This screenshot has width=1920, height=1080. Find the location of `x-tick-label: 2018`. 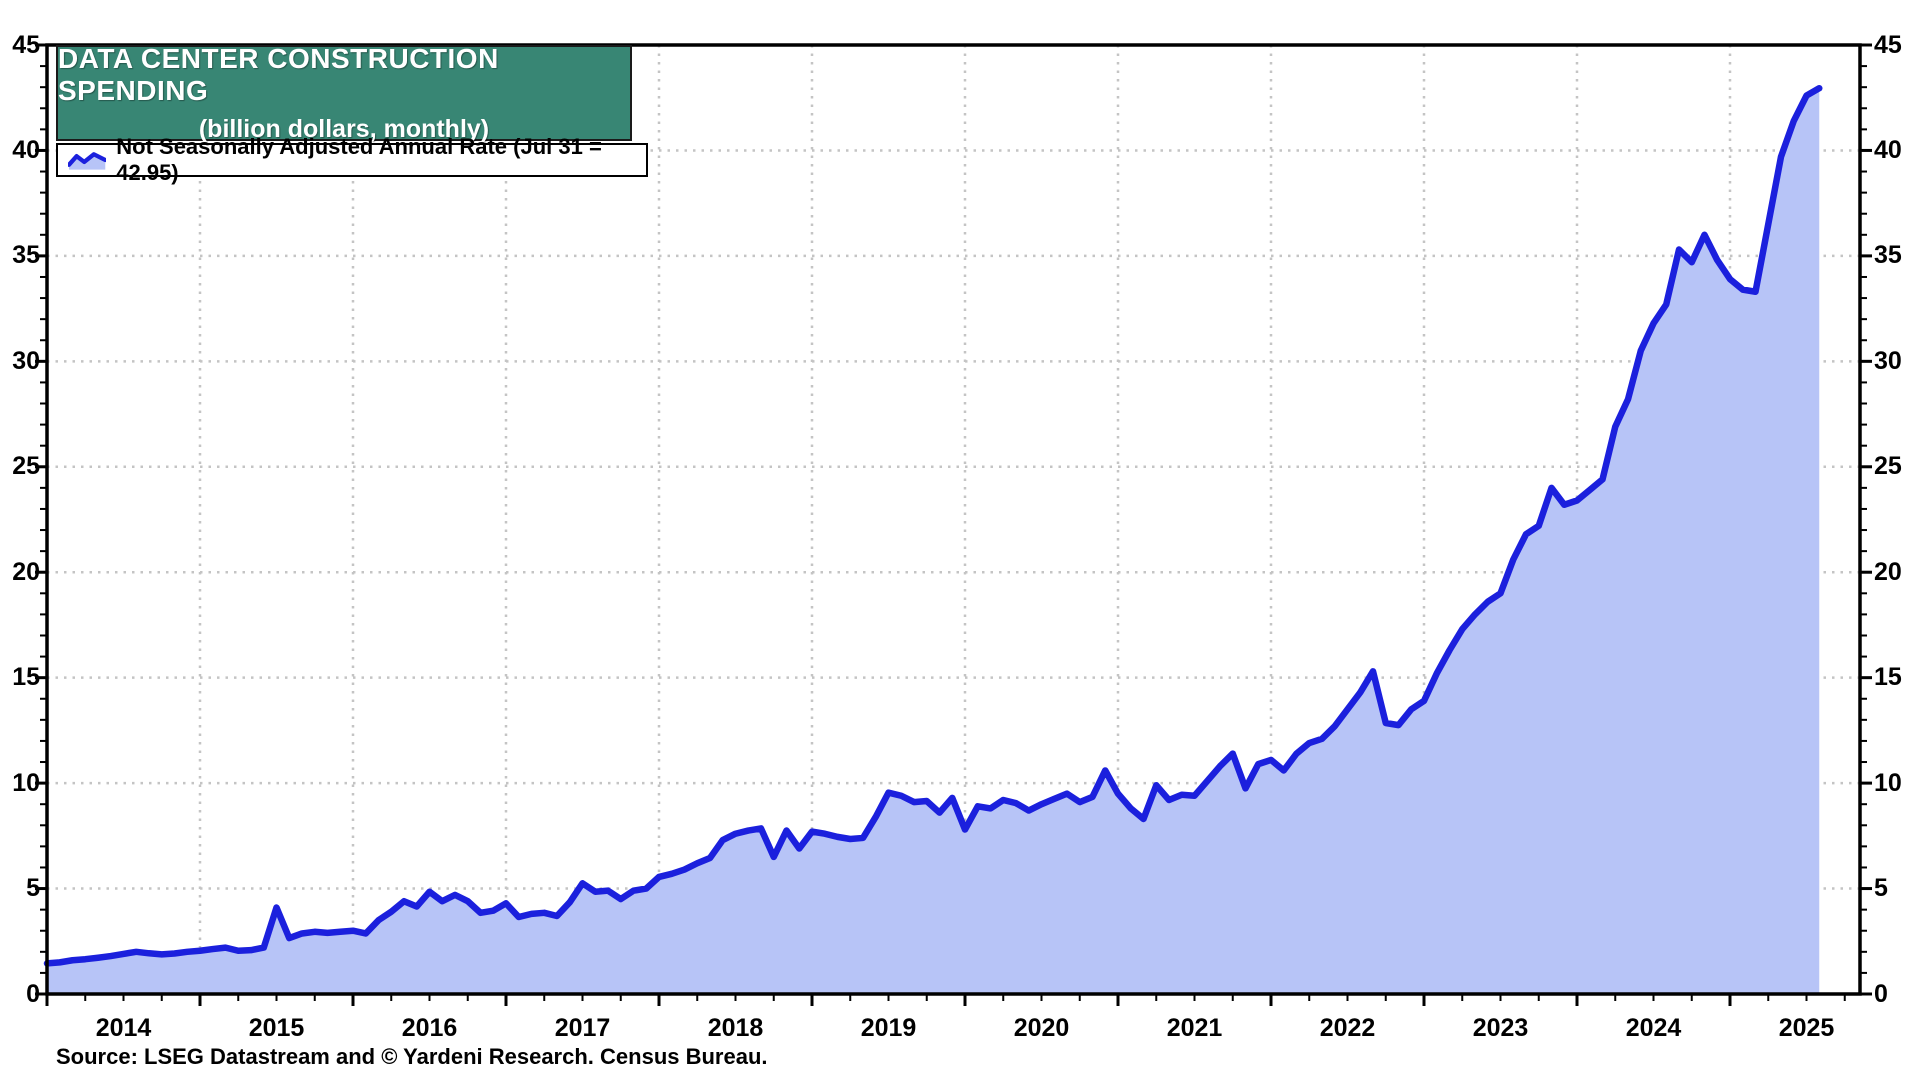

x-tick-label: 2018 is located at coordinates (735, 1028).